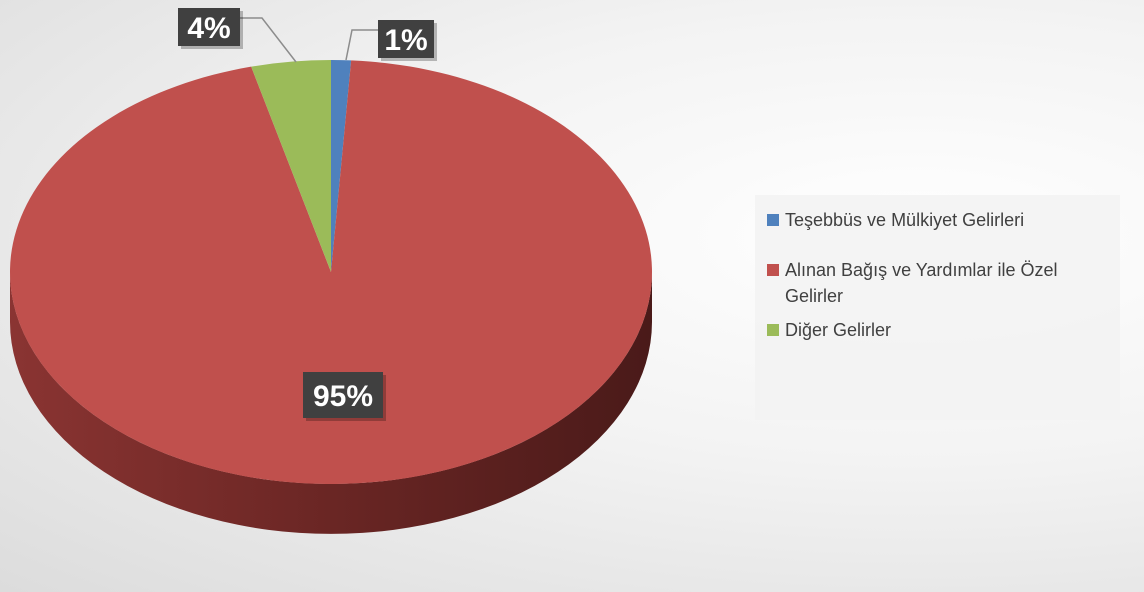  I want to click on legend-entry: Teşebbüs ve Mülkiyet Gelirleri, so click(939, 220).